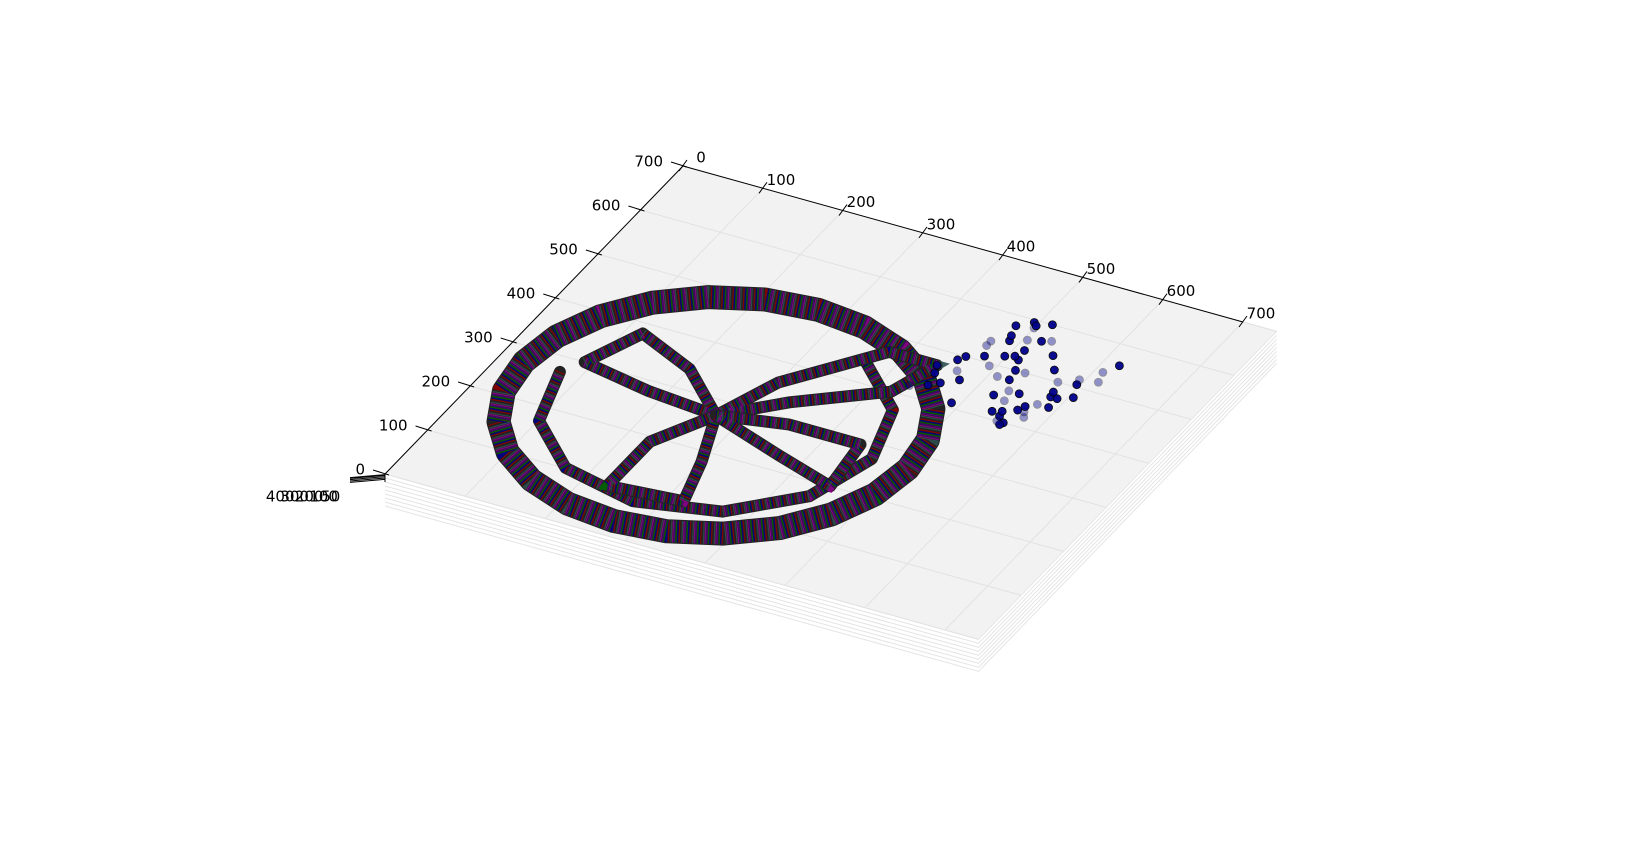 This screenshot has height=856, width=1626. I want to click on x-axis, so click(963, 244).